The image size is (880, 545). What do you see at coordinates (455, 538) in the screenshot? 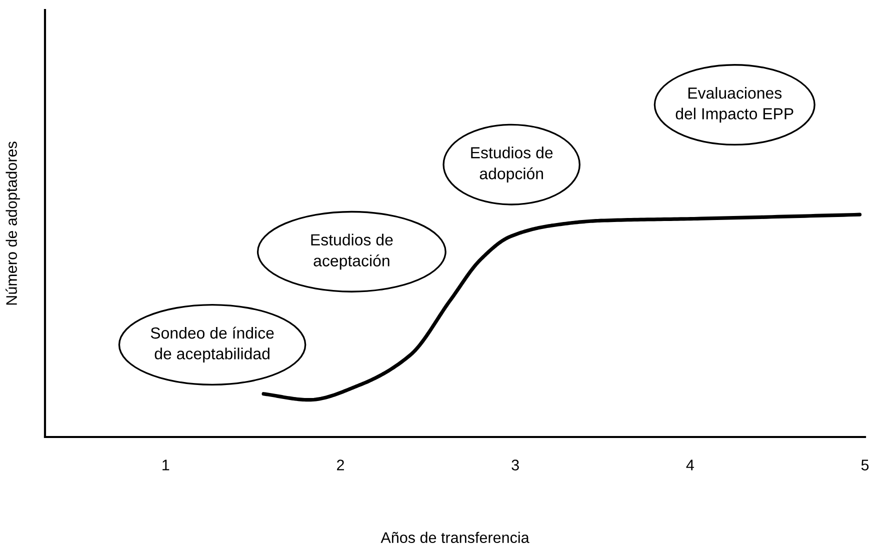
I see `x-axis-title: Años de transferencia` at bounding box center [455, 538].